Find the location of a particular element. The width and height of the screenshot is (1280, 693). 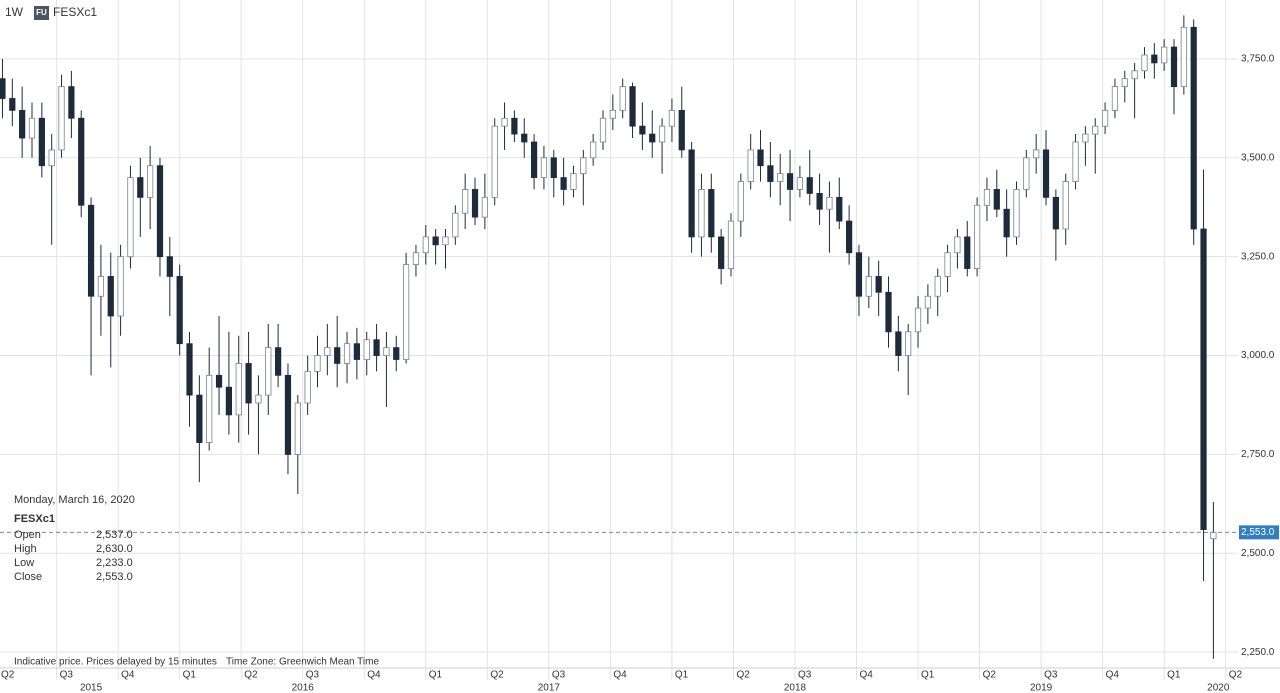

info-value: 2,553.0 is located at coordinates (114, 577).